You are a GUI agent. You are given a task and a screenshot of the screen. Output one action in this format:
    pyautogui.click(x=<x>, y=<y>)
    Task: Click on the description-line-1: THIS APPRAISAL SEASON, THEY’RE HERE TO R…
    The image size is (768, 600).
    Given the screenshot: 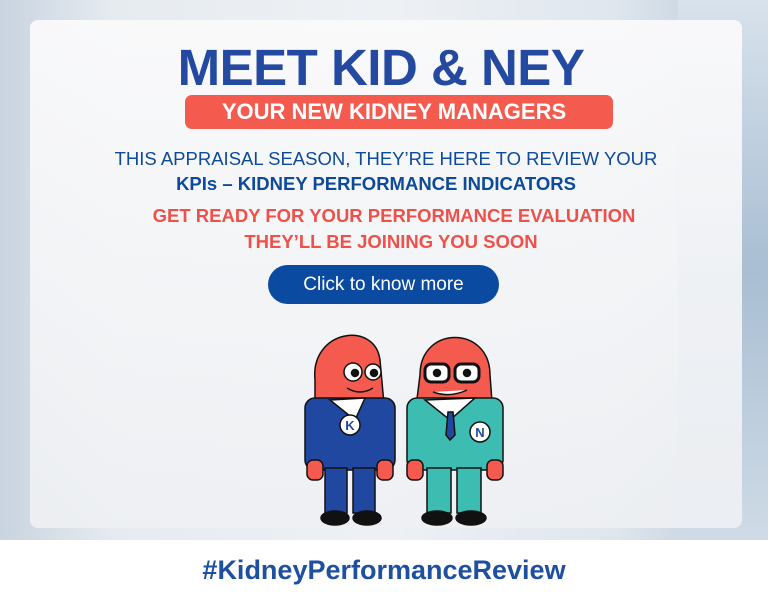 What is the action you would take?
    pyautogui.click(x=386, y=158)
    